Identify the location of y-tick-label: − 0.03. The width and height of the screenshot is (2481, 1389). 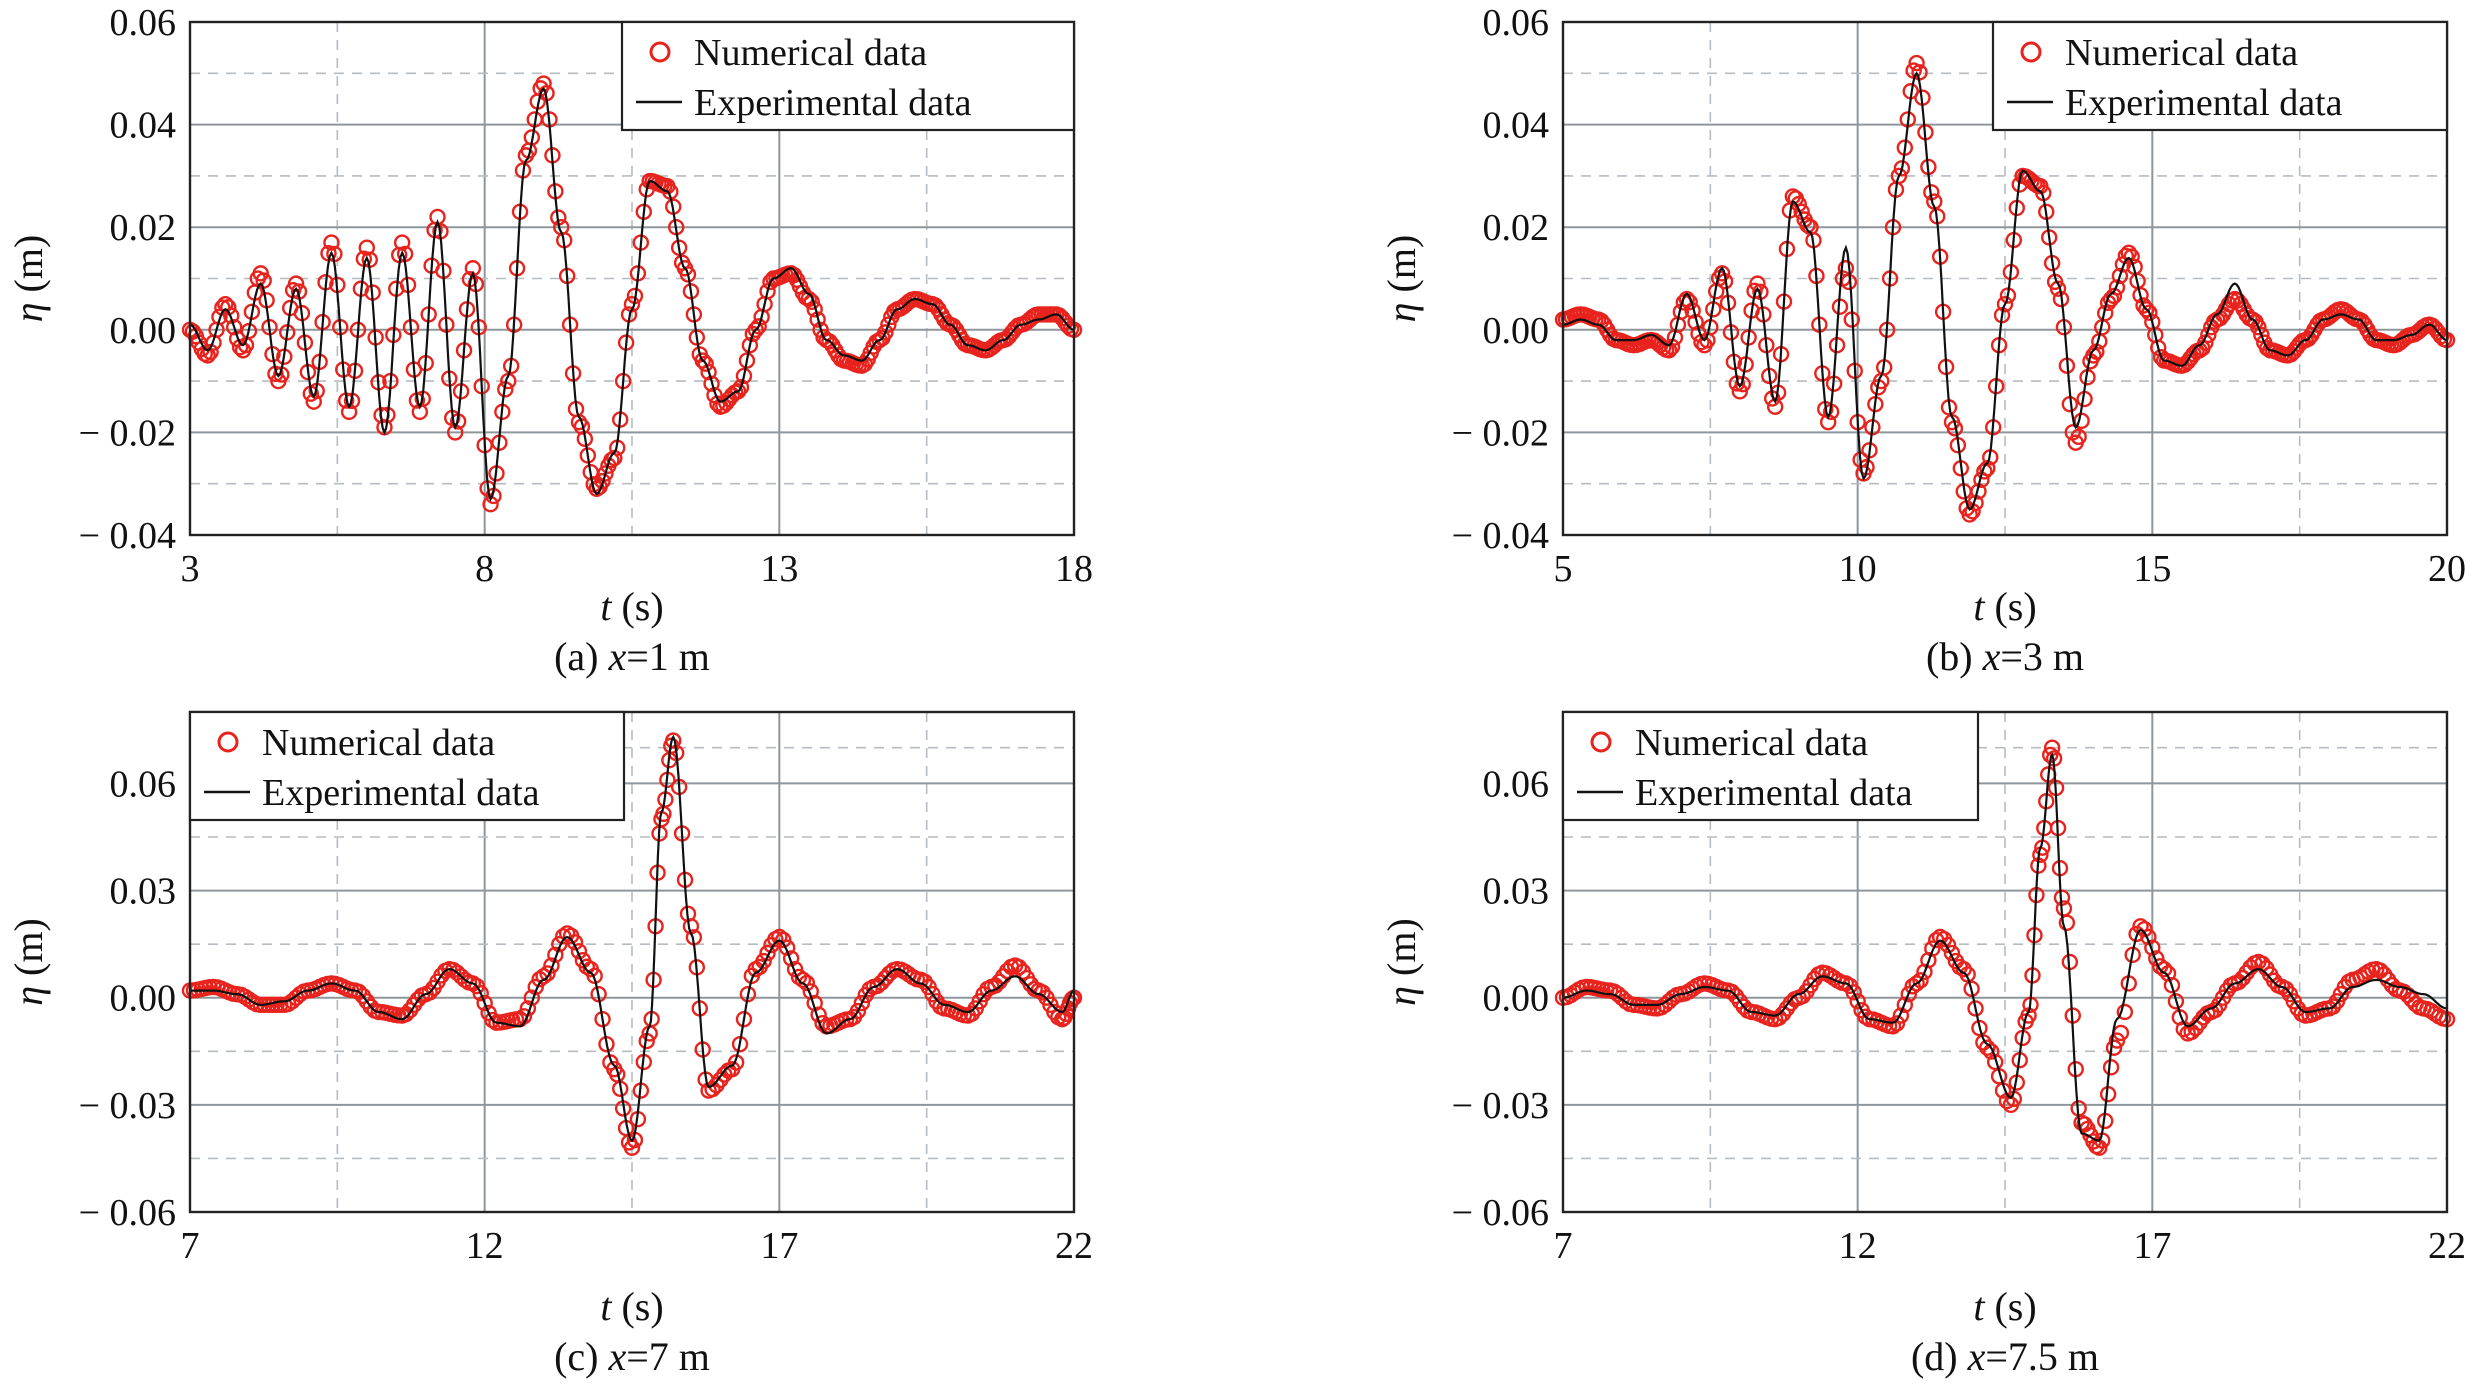
(127, 1106).